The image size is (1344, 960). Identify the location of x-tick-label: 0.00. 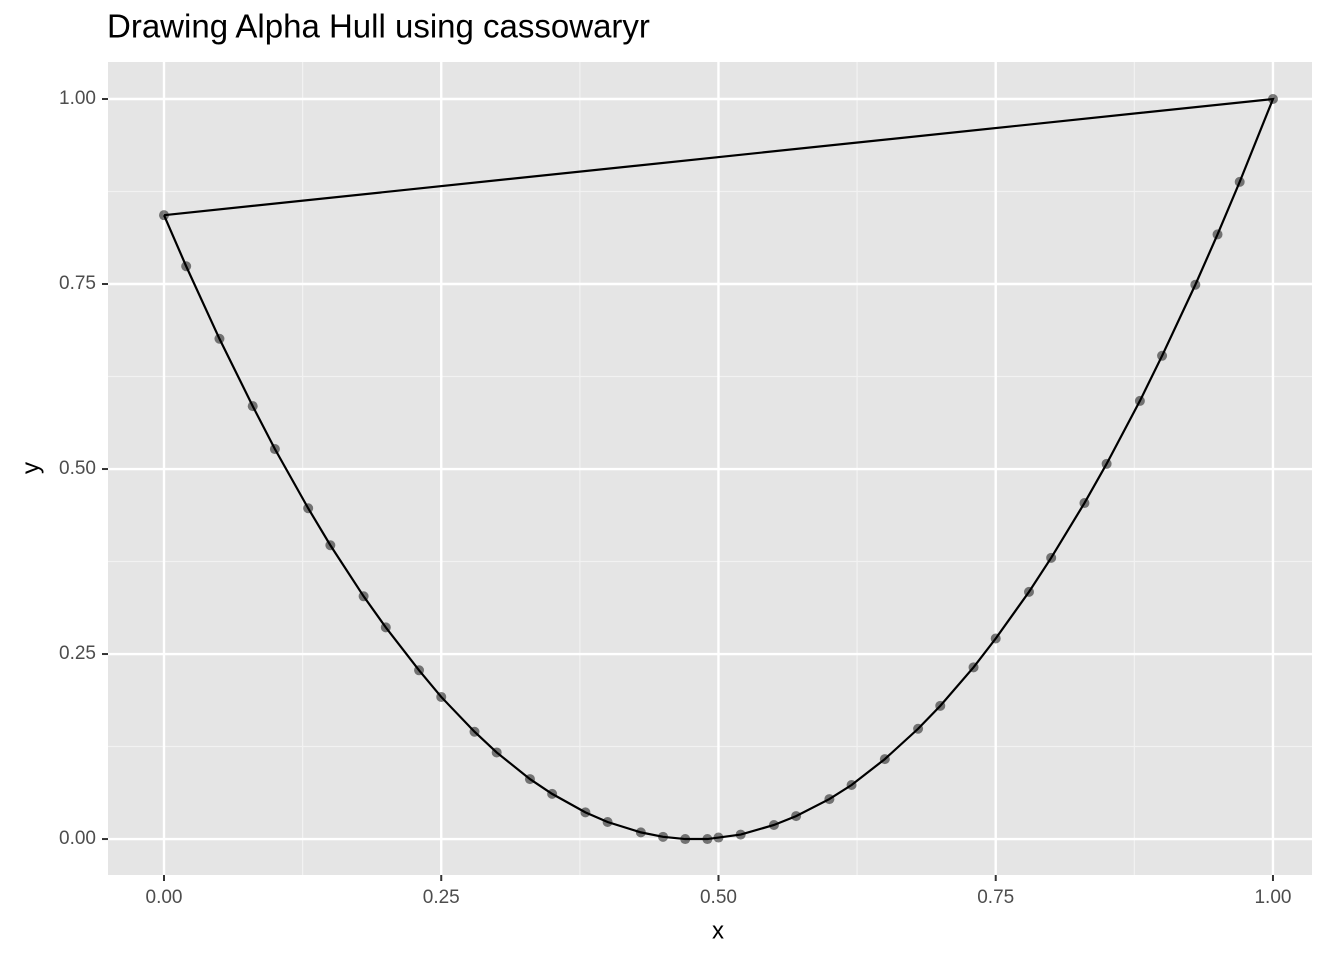
(164, 897).